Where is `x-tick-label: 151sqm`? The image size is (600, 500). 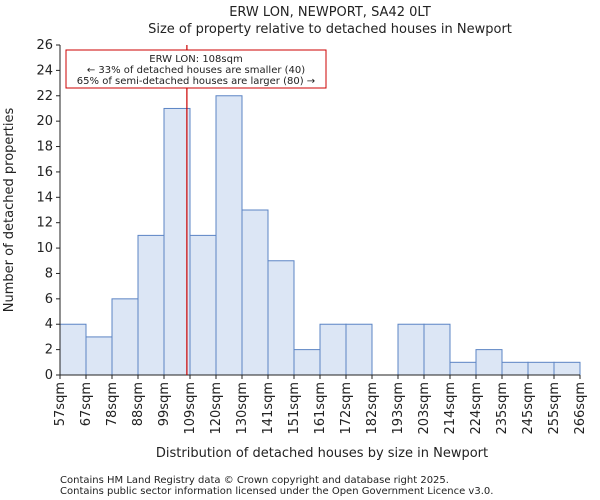
x-tick-label: 151sqm is located at coordinates (294, 408).